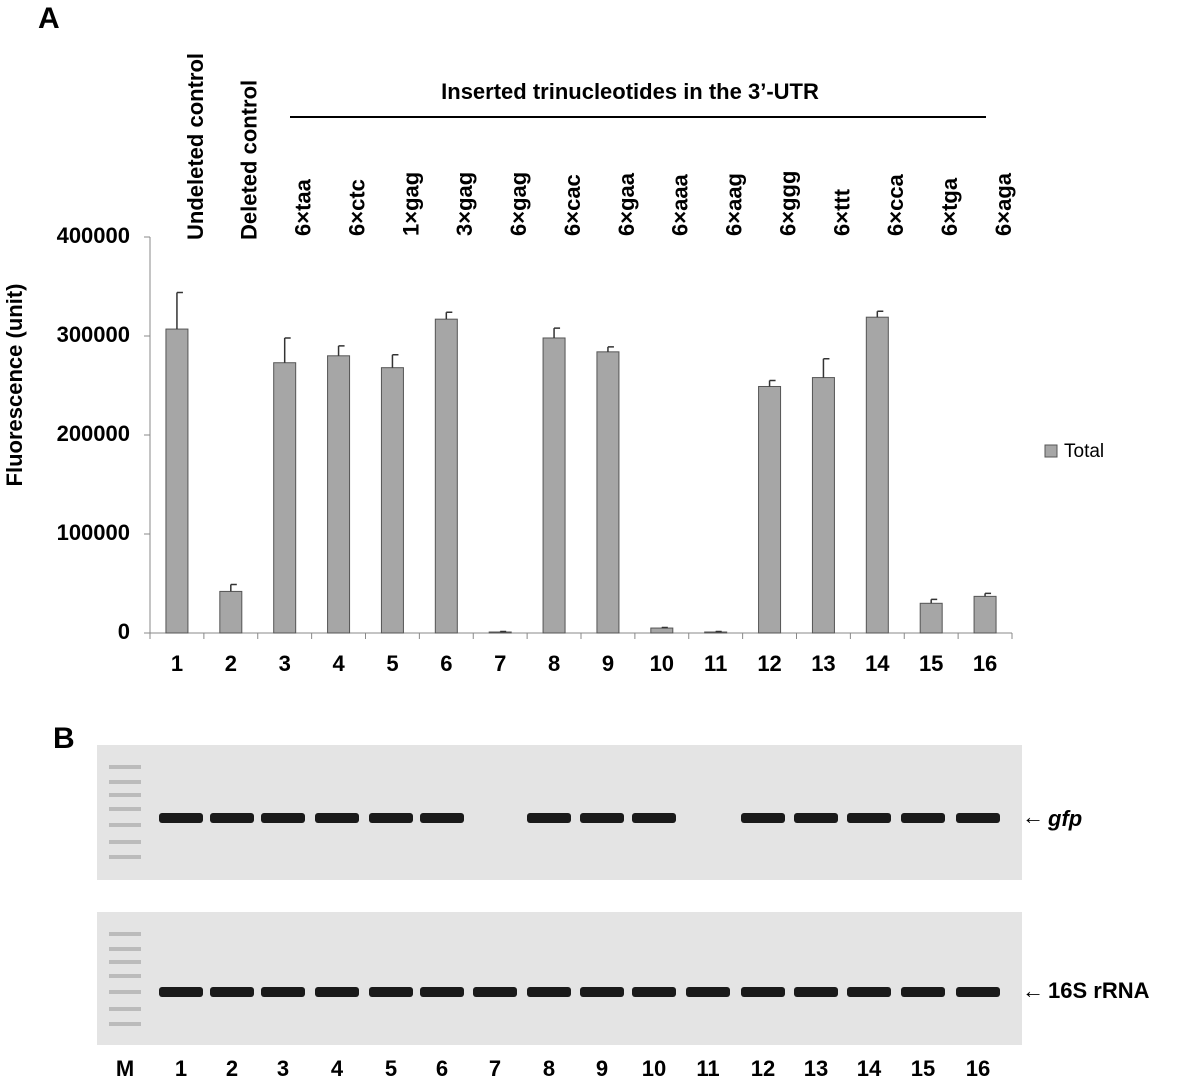 The width and height of the screenshot is (1200, 1090). Describe the element at coordinates (177, 663) in the screenshot. I see `x-tick-label: 1` at that location.